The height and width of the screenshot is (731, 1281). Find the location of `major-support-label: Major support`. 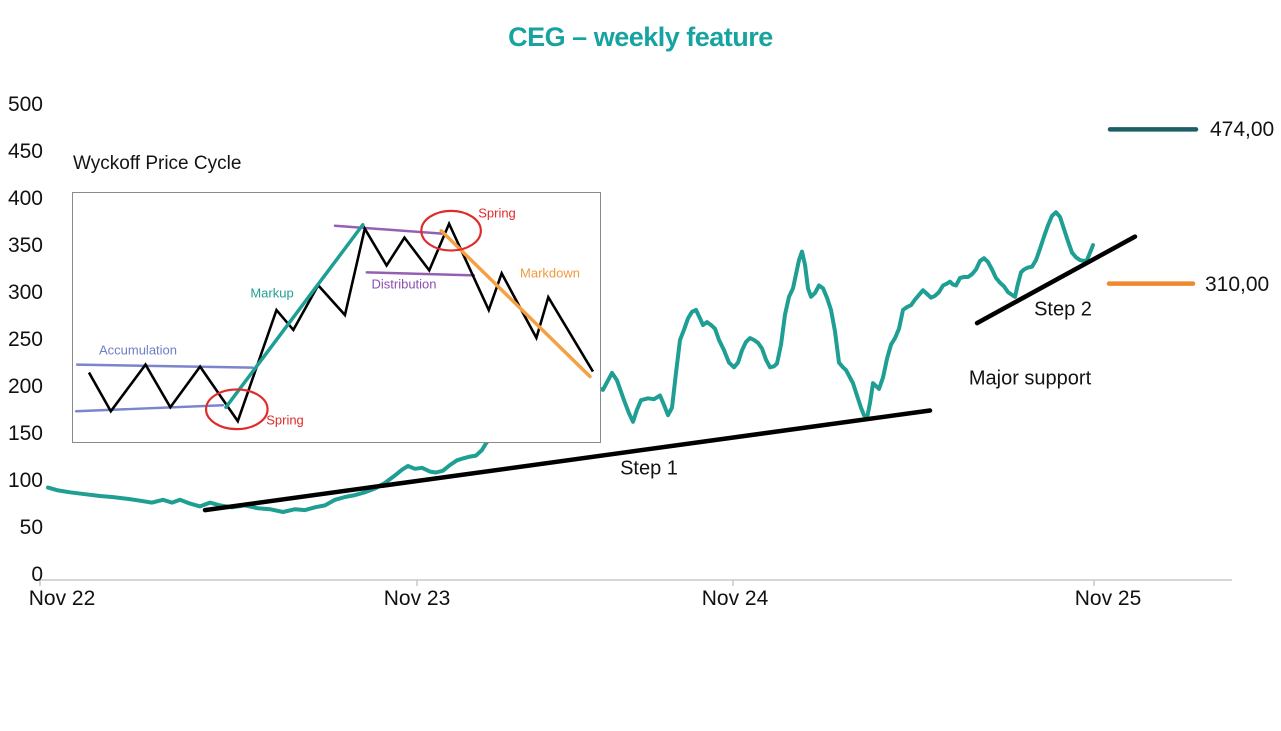

major-support-label: Major support is located at coordinates (1030, 378).